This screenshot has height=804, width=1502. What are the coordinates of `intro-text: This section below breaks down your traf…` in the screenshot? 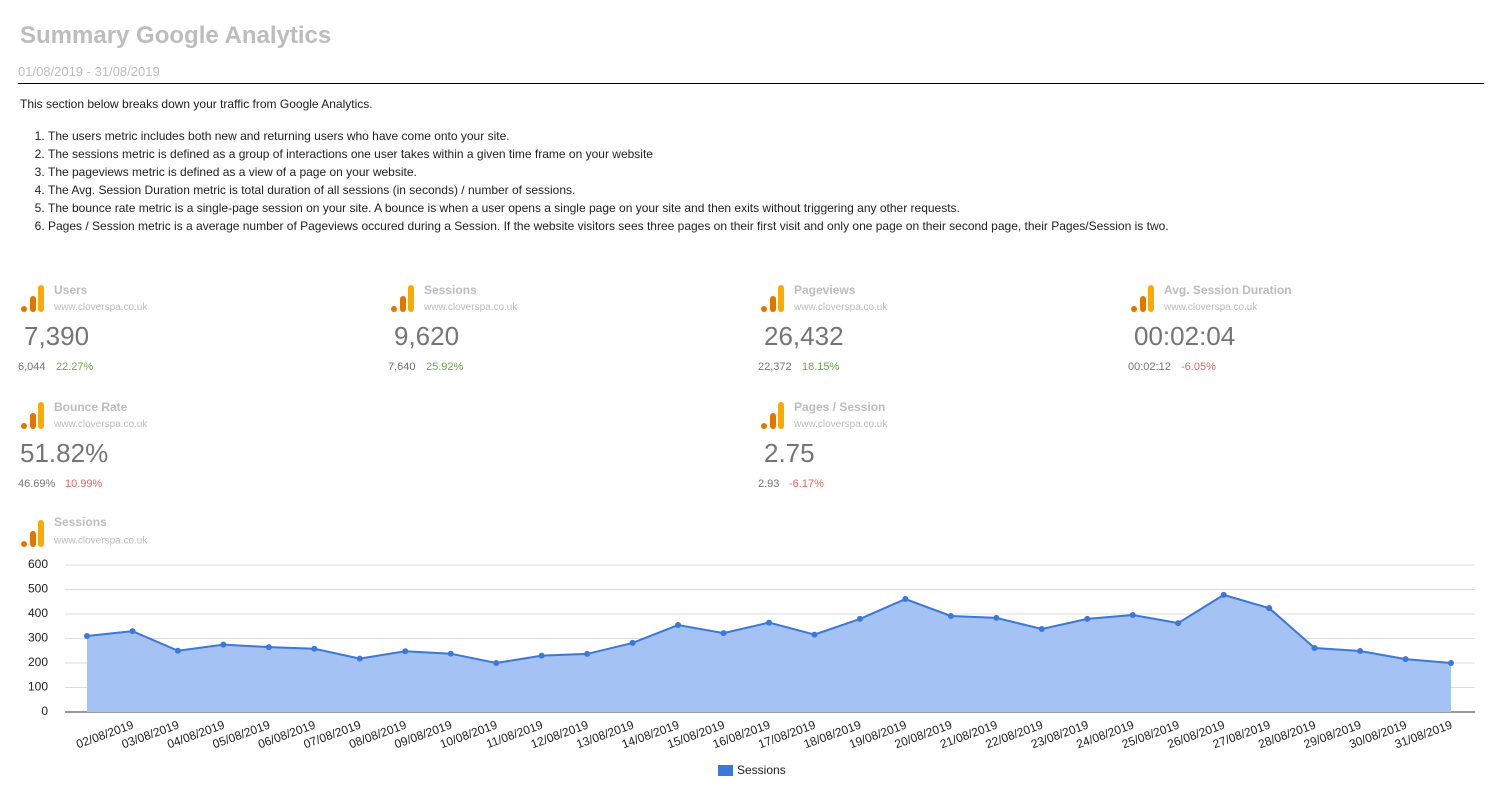 It's located at (196, 104).